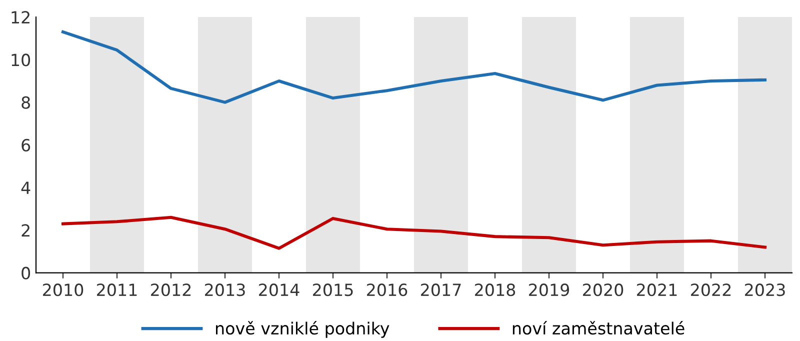 This screenshot has width=800, height=341. What do you see at coordinates (549, 290) in the screenshot?
I see `x-tick-label: 2019` at bounding box center [549, 290].